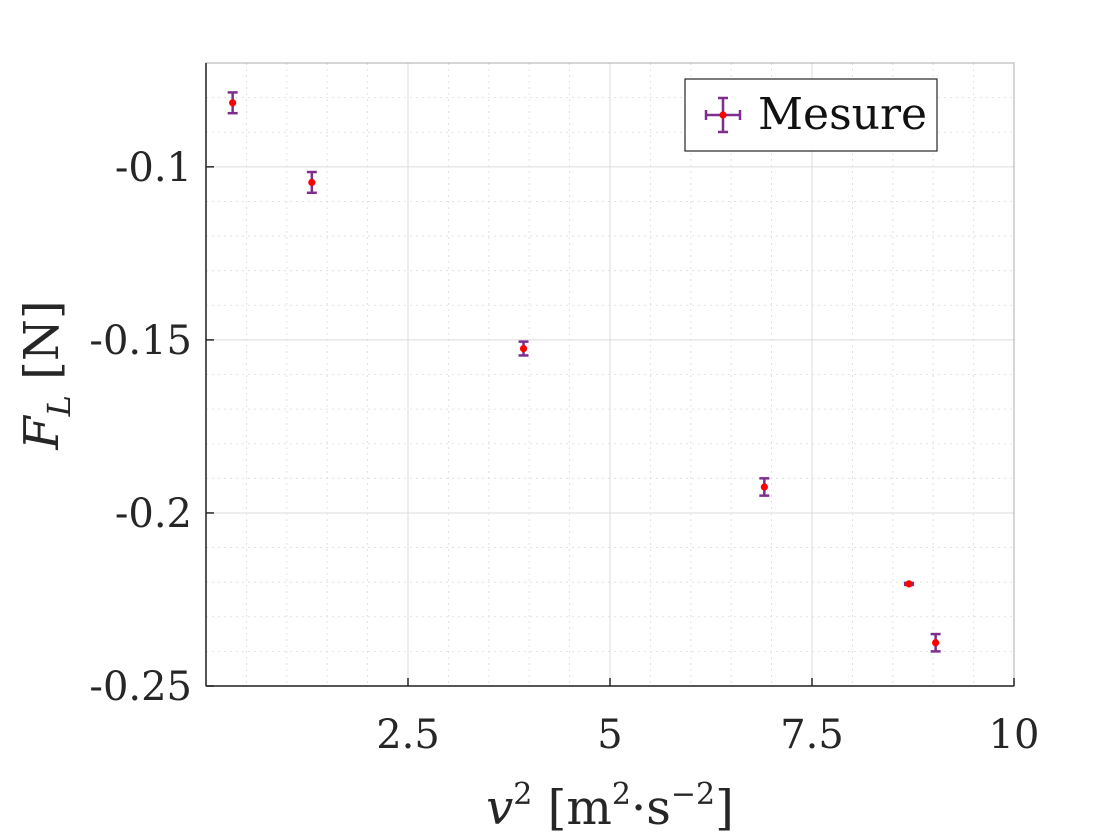 The height and width of the screenshot is (840, 1120). I want to click on x-tick-label: 5, so click(609, 735).